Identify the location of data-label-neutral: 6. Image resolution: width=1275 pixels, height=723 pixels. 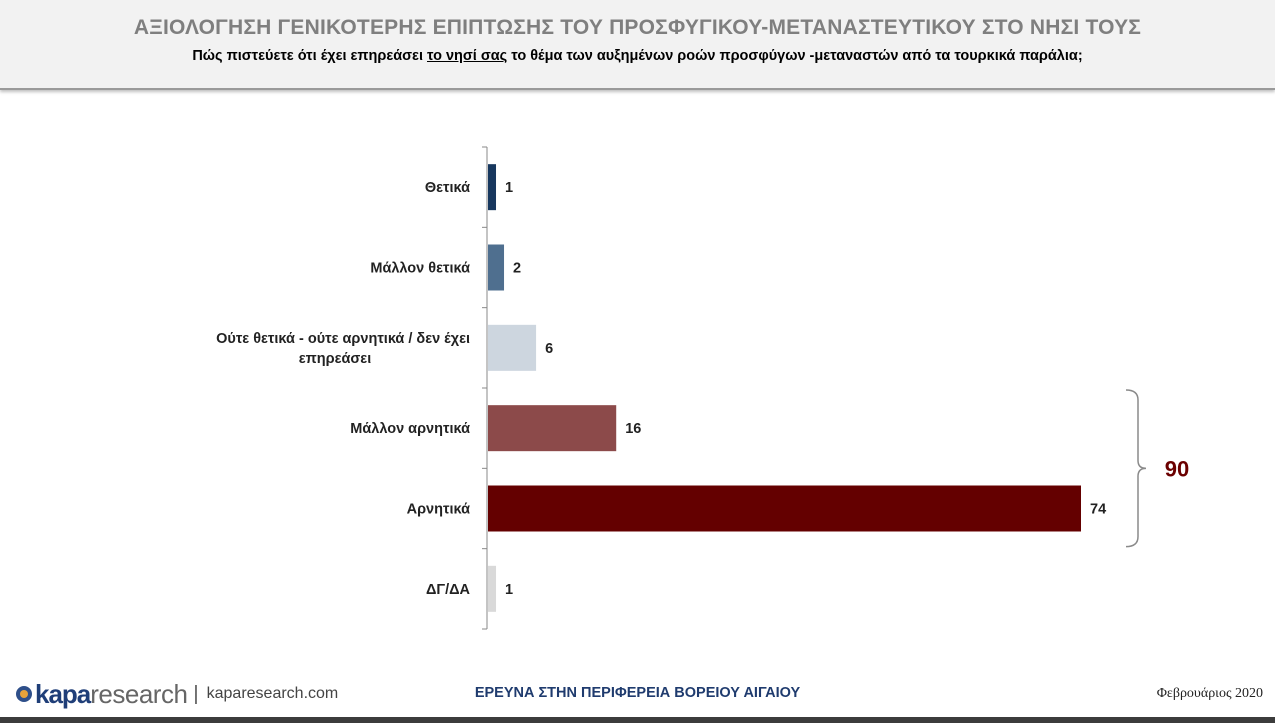
(549, 349).